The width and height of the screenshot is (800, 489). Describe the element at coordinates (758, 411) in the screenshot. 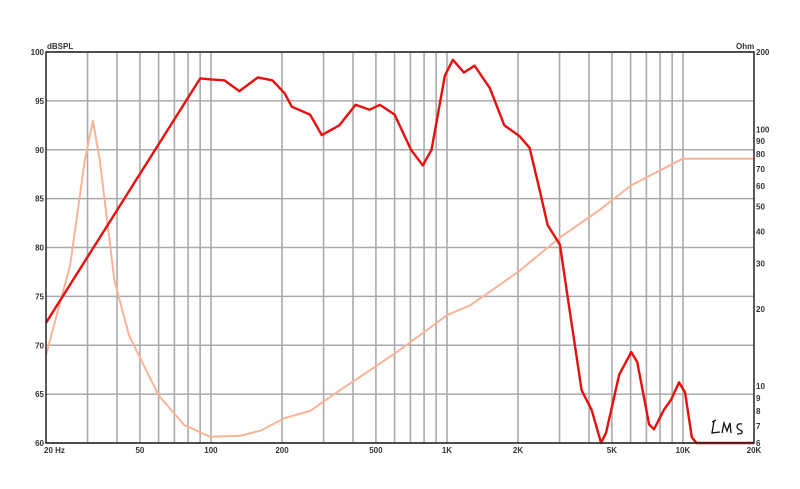

I see `y-right-tick-label: 8` at that location.